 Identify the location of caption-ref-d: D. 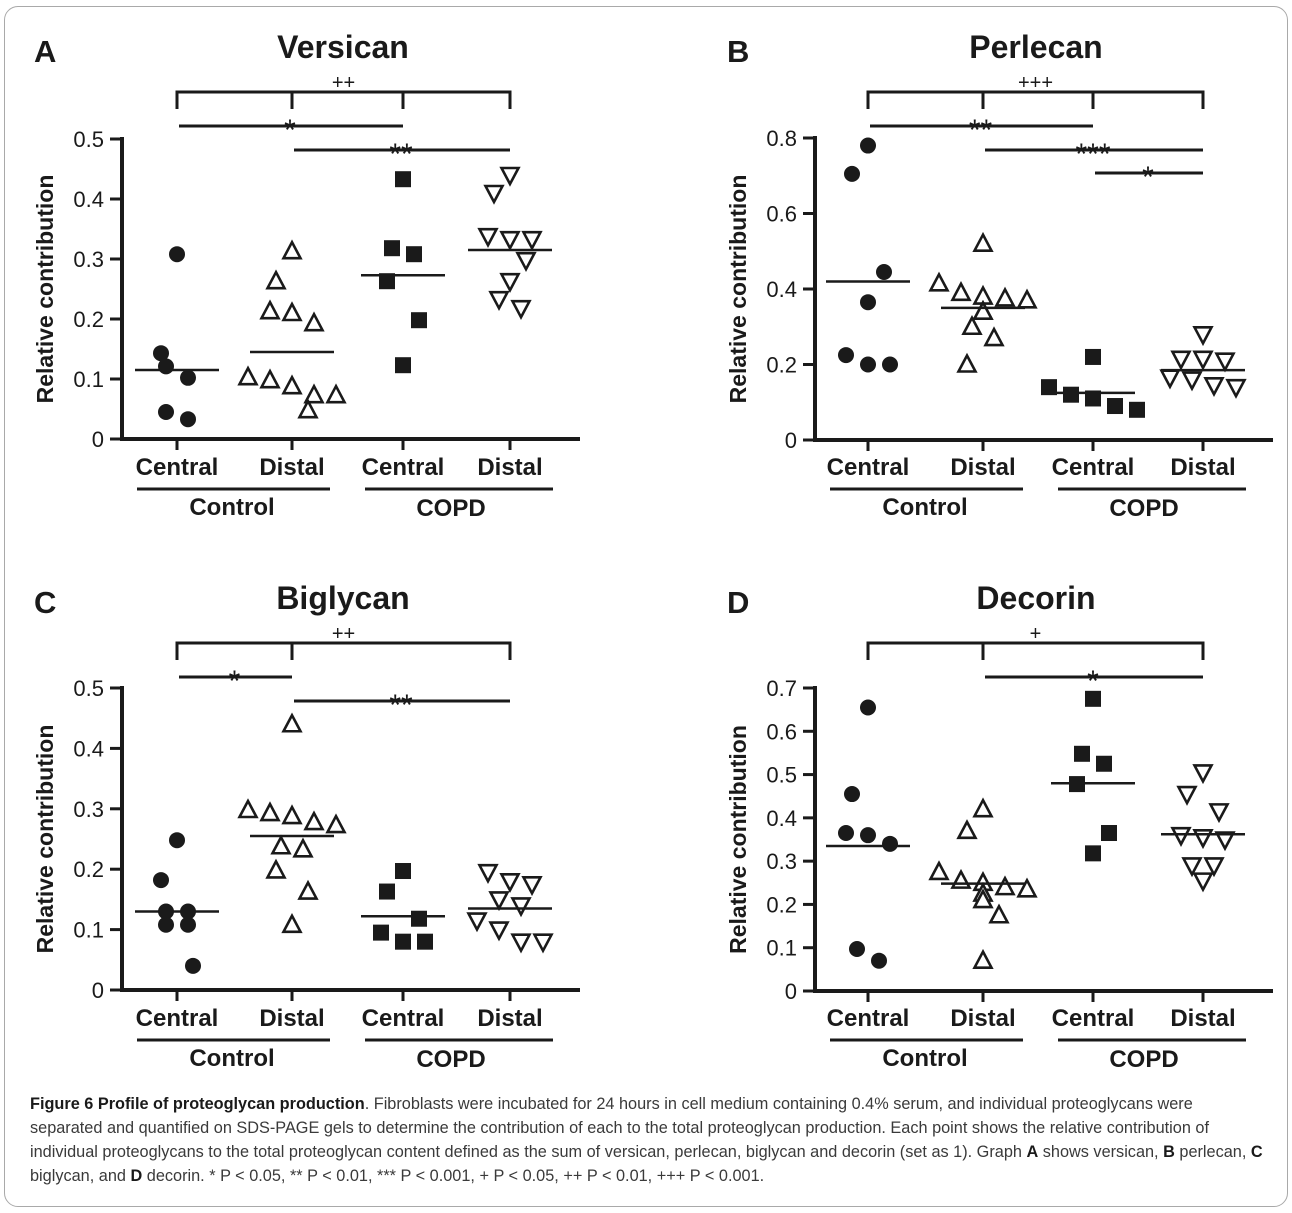
(136, 1176).